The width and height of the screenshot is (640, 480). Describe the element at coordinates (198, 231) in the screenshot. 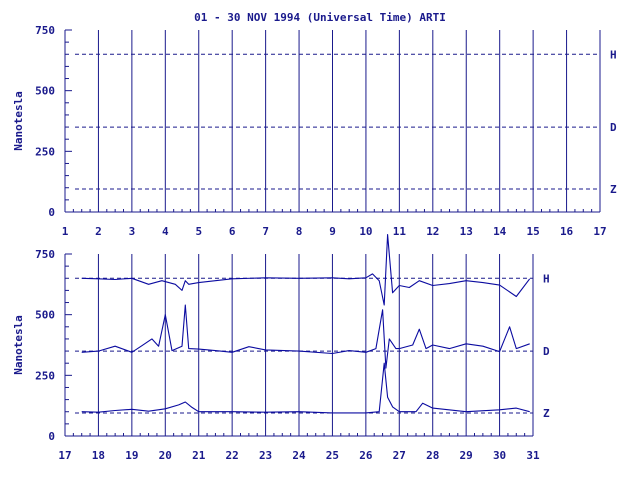

I see `x-tick-label: 5` at that location.